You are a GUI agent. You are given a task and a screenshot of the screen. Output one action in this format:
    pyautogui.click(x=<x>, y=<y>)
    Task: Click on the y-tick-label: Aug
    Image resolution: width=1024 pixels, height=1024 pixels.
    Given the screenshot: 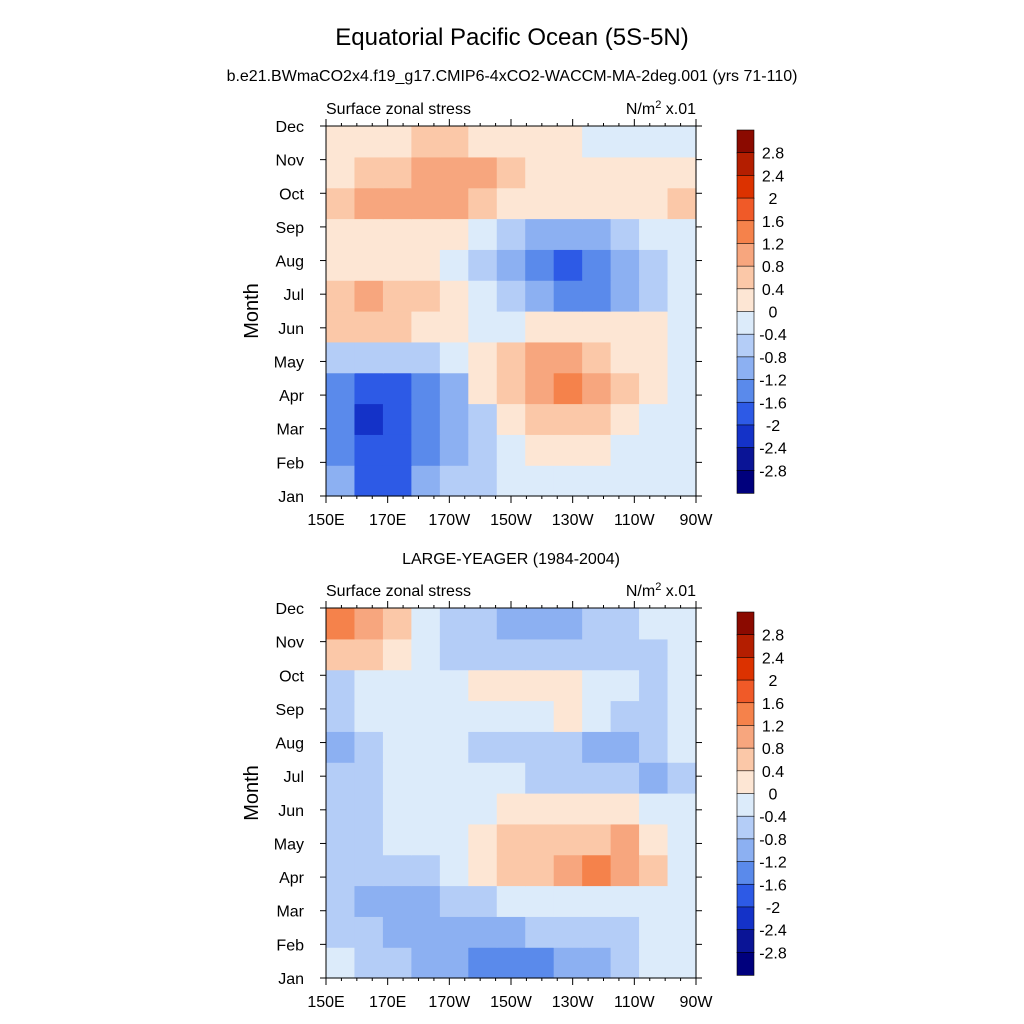 What is the action you would take?
    pyautogui.click(x=290, y=744)
    